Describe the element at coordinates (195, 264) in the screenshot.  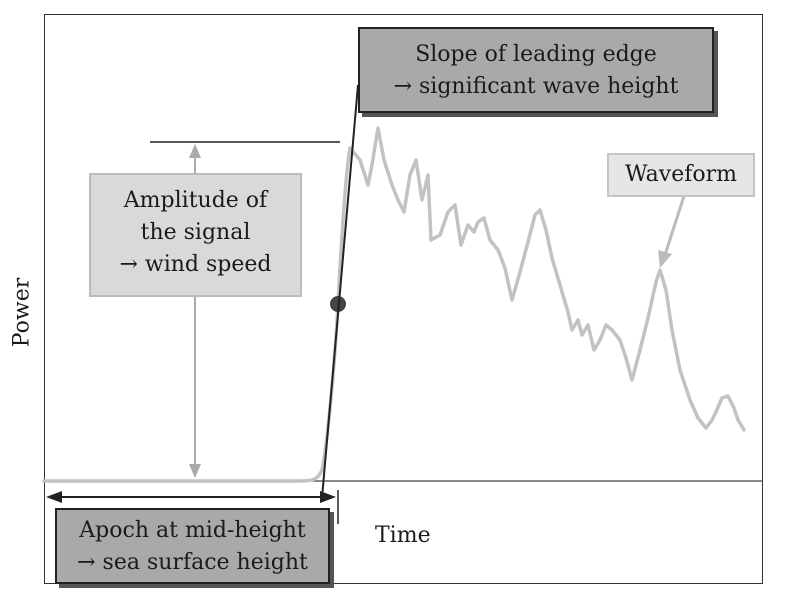
I see `amplitude-annotation-line3: → wind speed` at that location.